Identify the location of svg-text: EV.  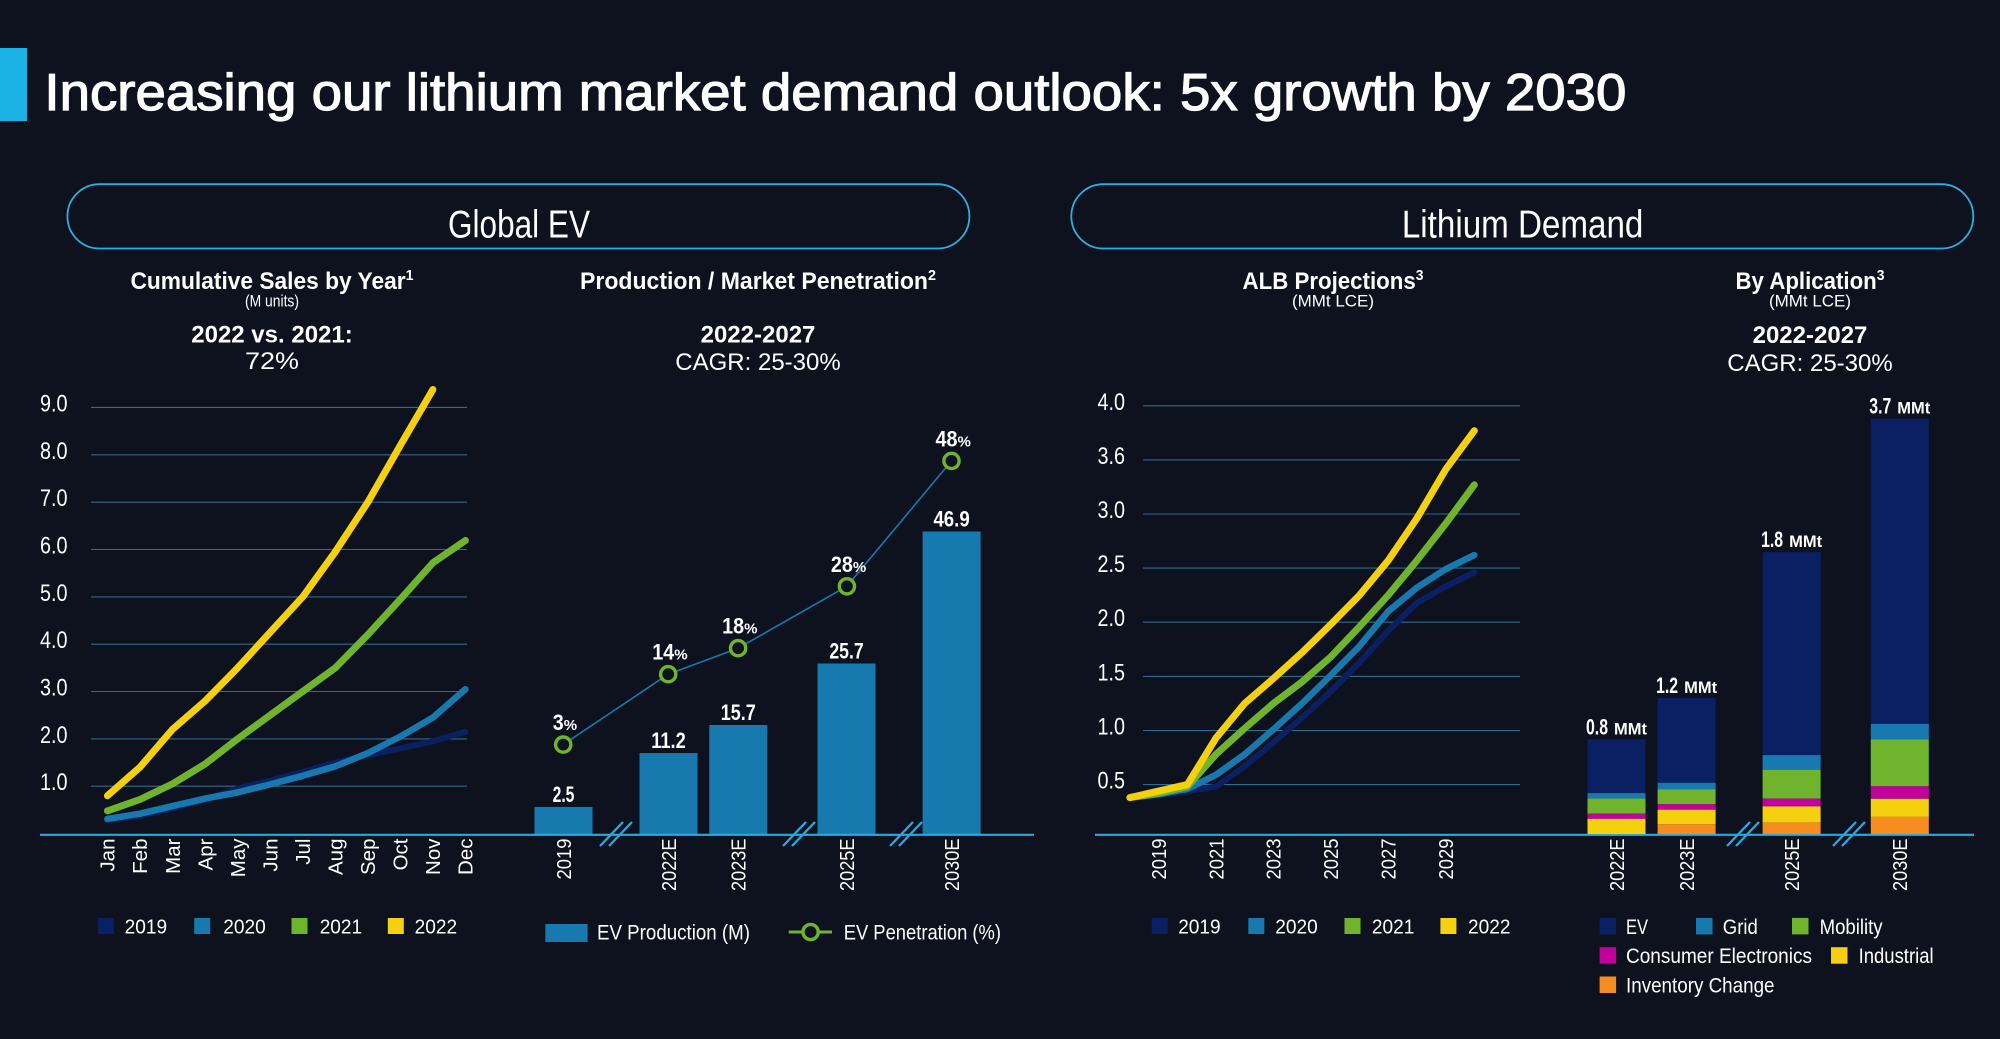
(1637, 927).